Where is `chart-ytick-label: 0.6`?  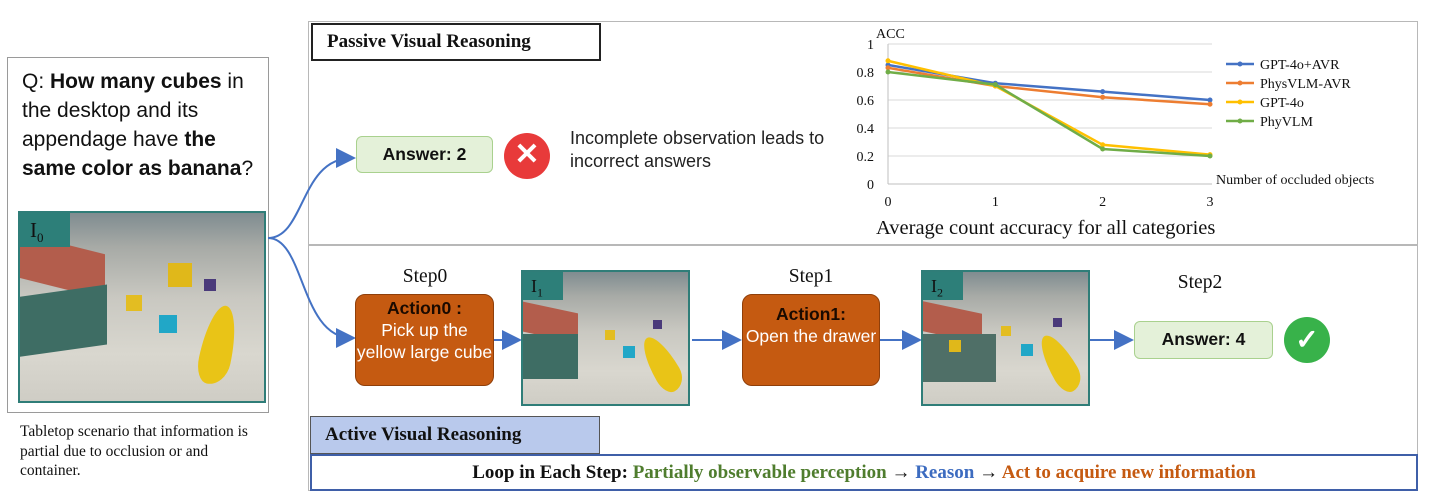 chart-ytick-label: 0.6 is located at coordinates (866, 101).